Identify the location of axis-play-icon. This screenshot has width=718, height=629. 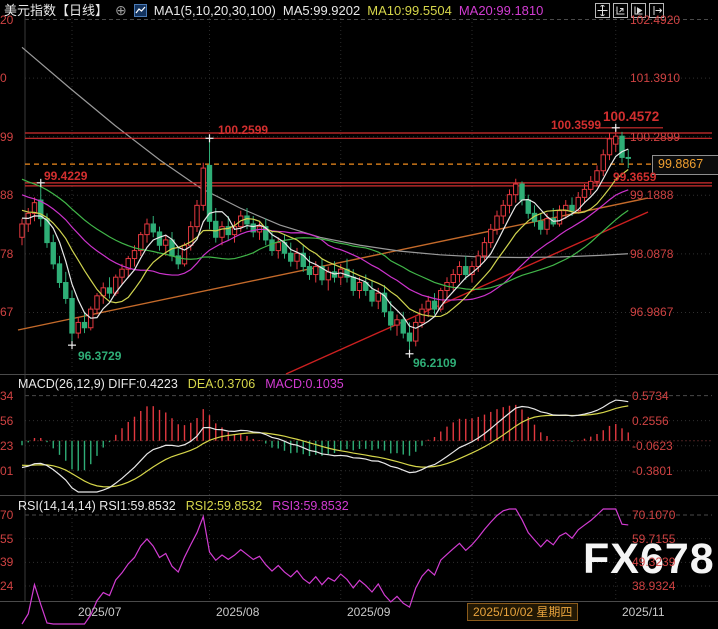
(638, 10).